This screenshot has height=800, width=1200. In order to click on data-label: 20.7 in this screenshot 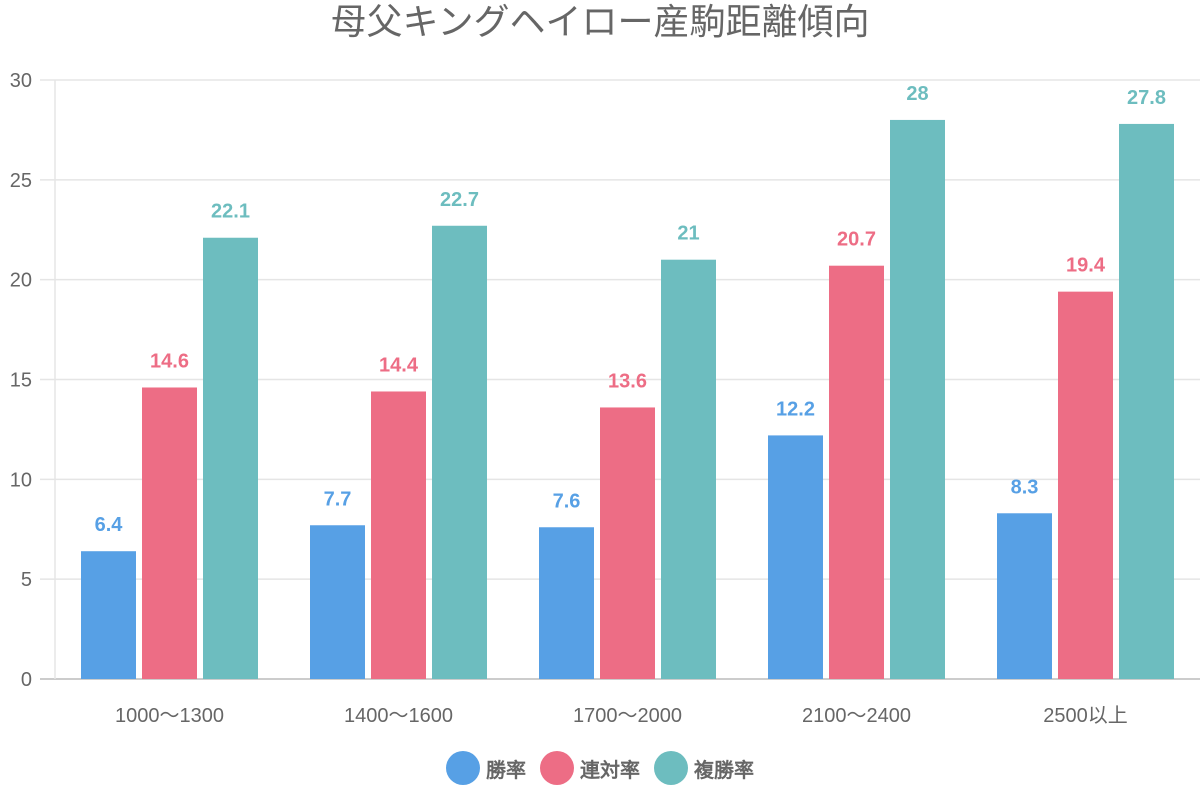, I will do `click(856, 240)`.